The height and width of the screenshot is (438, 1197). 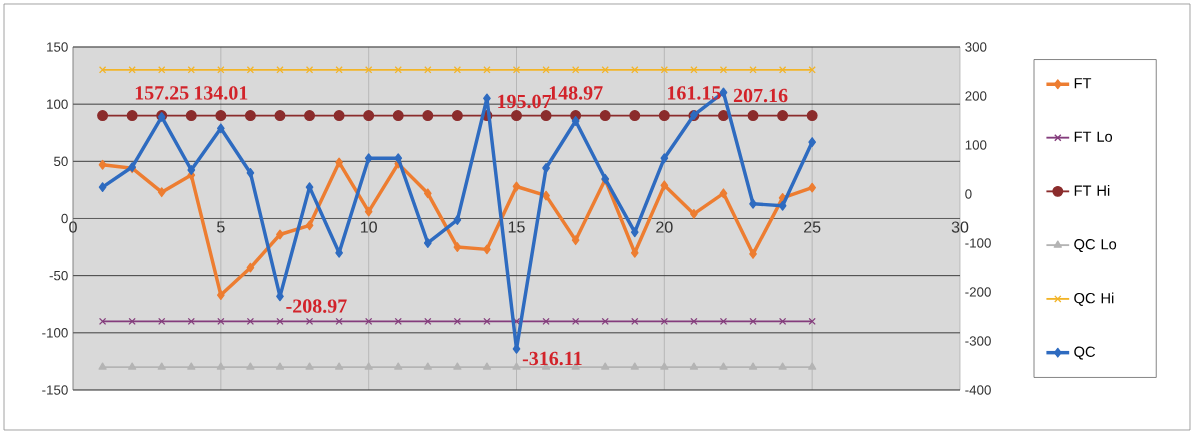 What do you see at coordinates (1094, 299) in the screenshot?
I see `legend-label: QC Hi` at bounding box center [1094, 299].